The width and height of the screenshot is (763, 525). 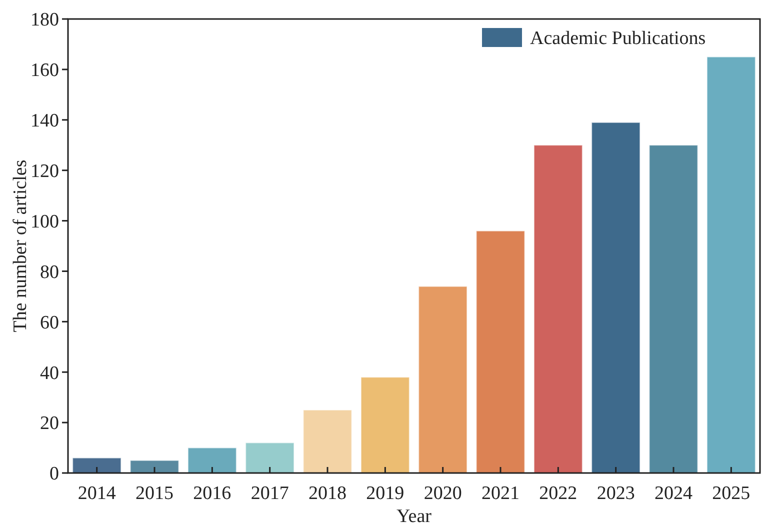 I want to click on y-tick-label: 60, so click(x=49, y=323).